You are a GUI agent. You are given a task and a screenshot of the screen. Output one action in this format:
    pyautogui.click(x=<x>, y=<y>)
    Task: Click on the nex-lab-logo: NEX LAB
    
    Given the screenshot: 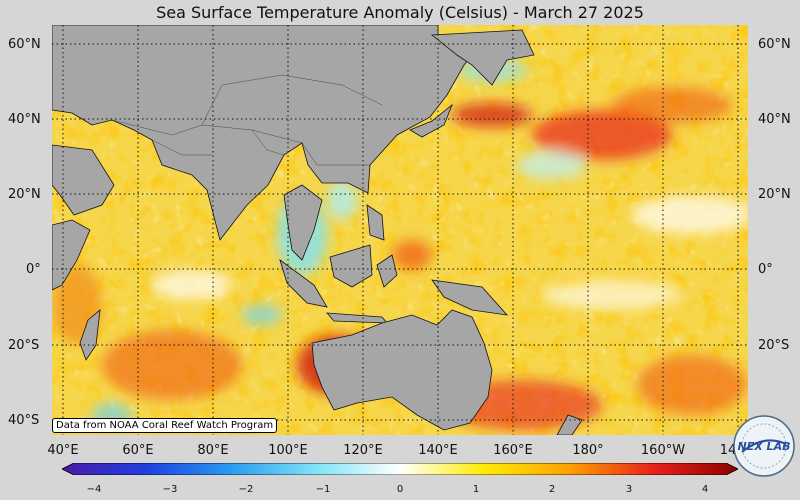 What is the action you would take?
    pyautogui.click(x=764, y=446)
    